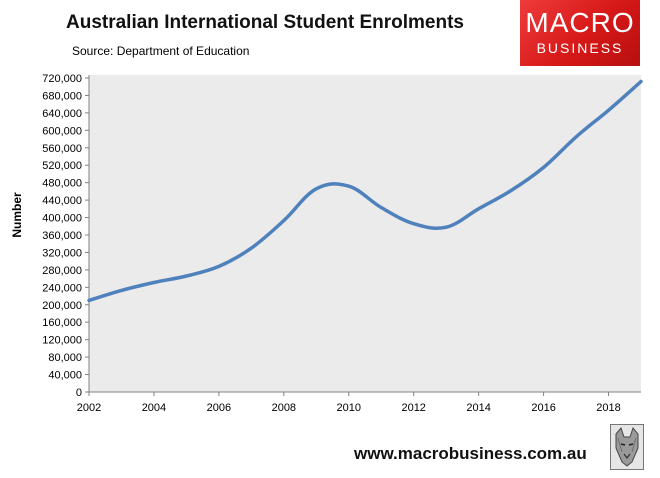 This screenshot has height=478, width=660. I want to click on y-tick-label: 320,000, so click(62, 253).